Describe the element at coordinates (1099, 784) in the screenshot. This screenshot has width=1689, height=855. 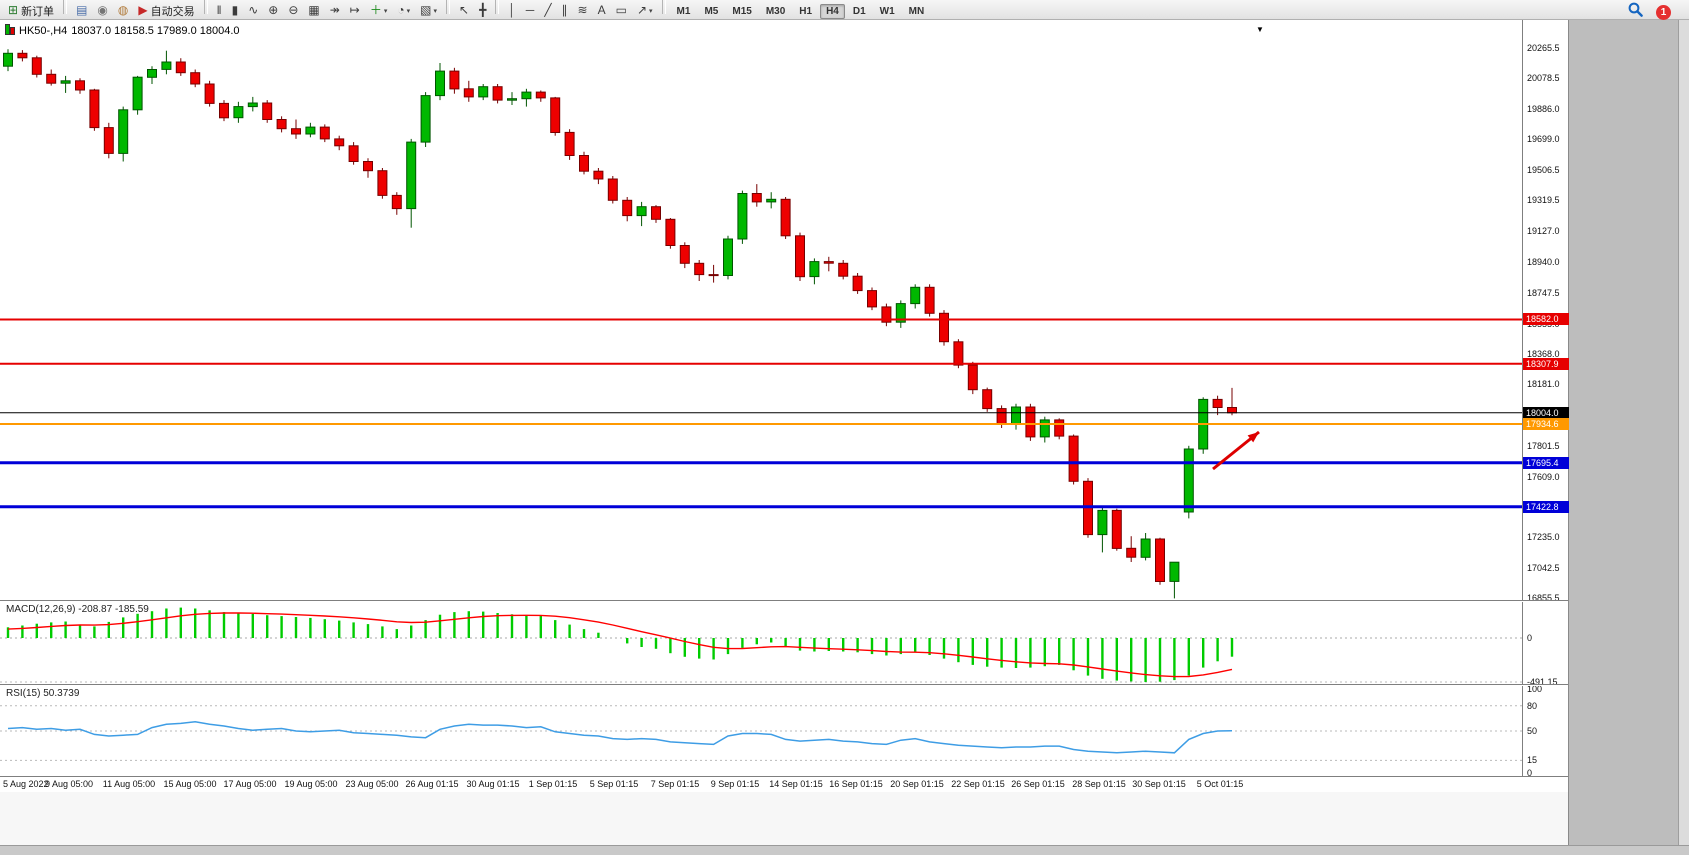
I see `time-label: 28 Sep 01:15` at that location.